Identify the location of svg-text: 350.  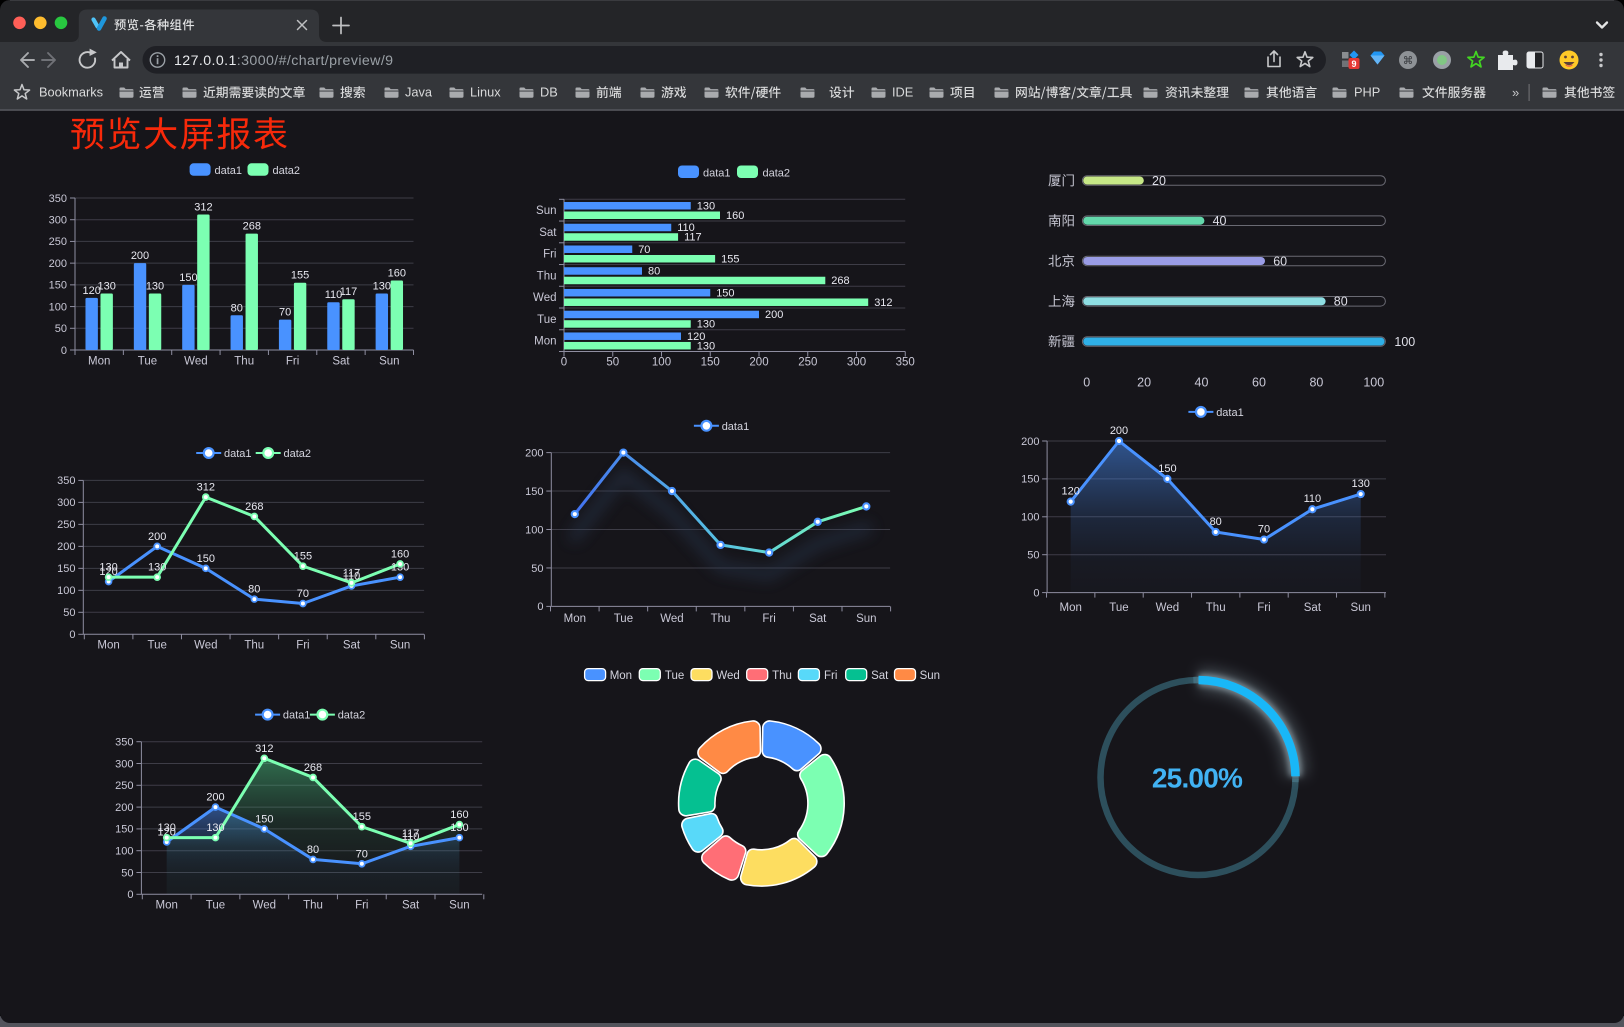
(905, 363).